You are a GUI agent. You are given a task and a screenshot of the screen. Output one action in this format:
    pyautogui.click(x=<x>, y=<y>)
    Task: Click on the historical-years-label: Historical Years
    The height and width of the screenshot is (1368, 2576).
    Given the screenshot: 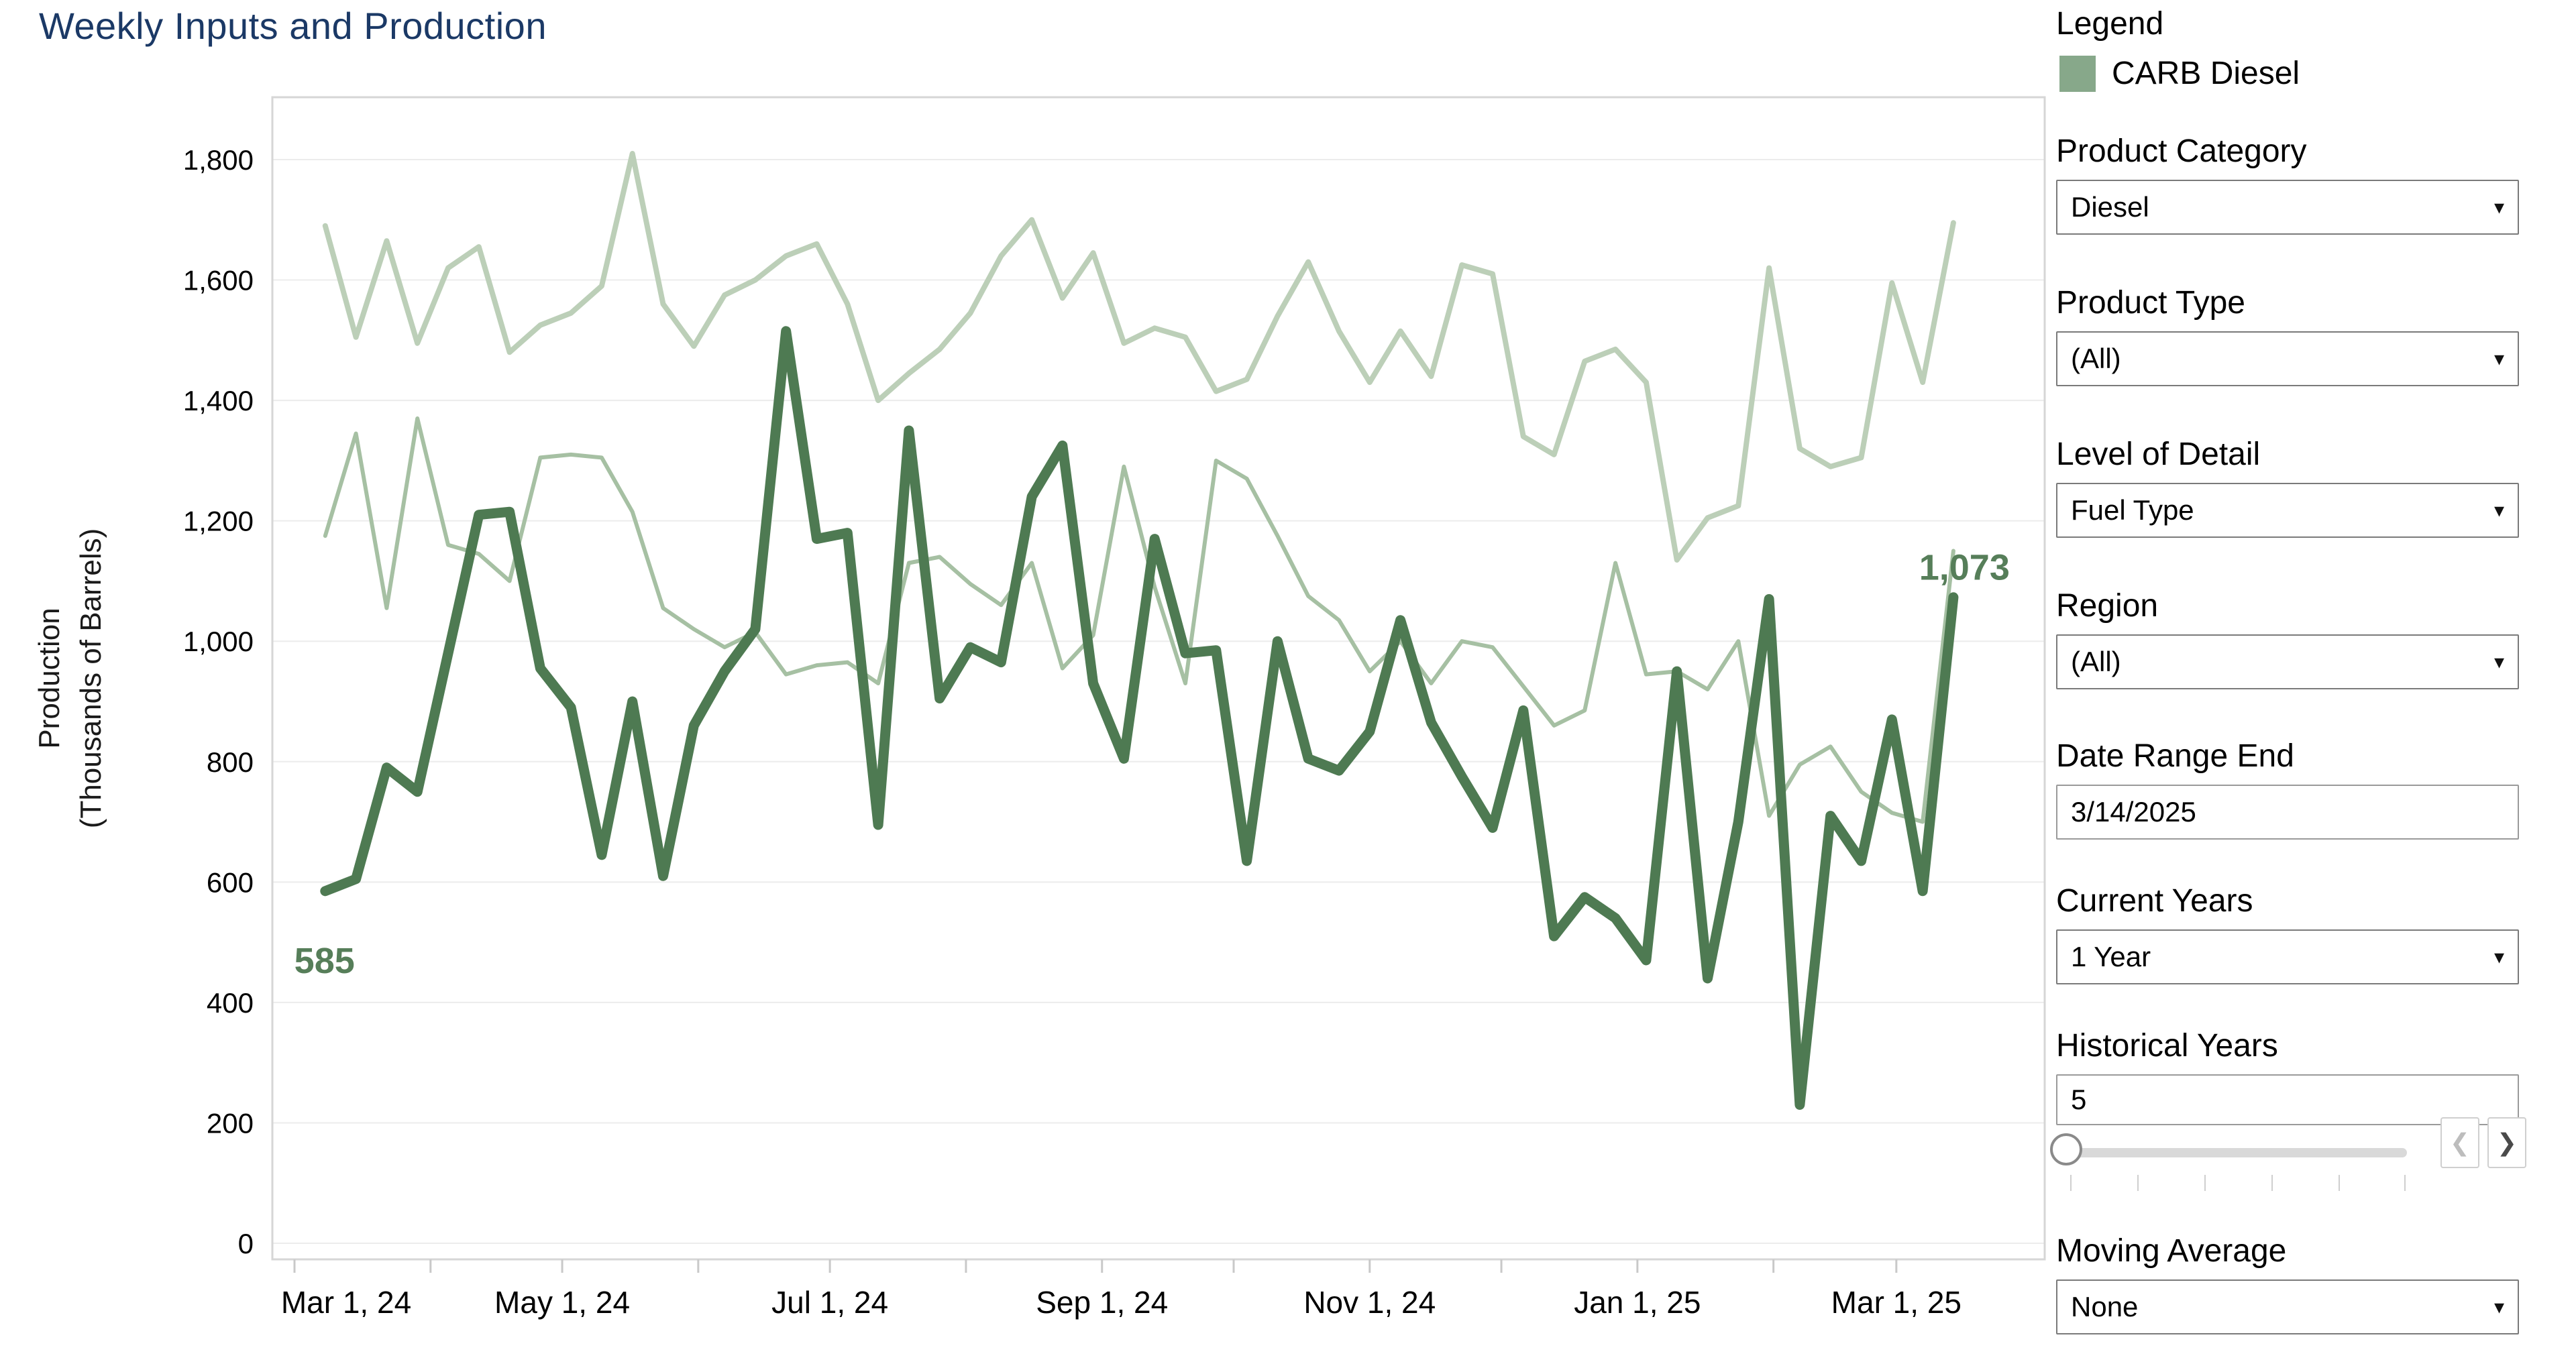 What is the action you would take?
    pyautogui.click(x=2167, y=1046)
    